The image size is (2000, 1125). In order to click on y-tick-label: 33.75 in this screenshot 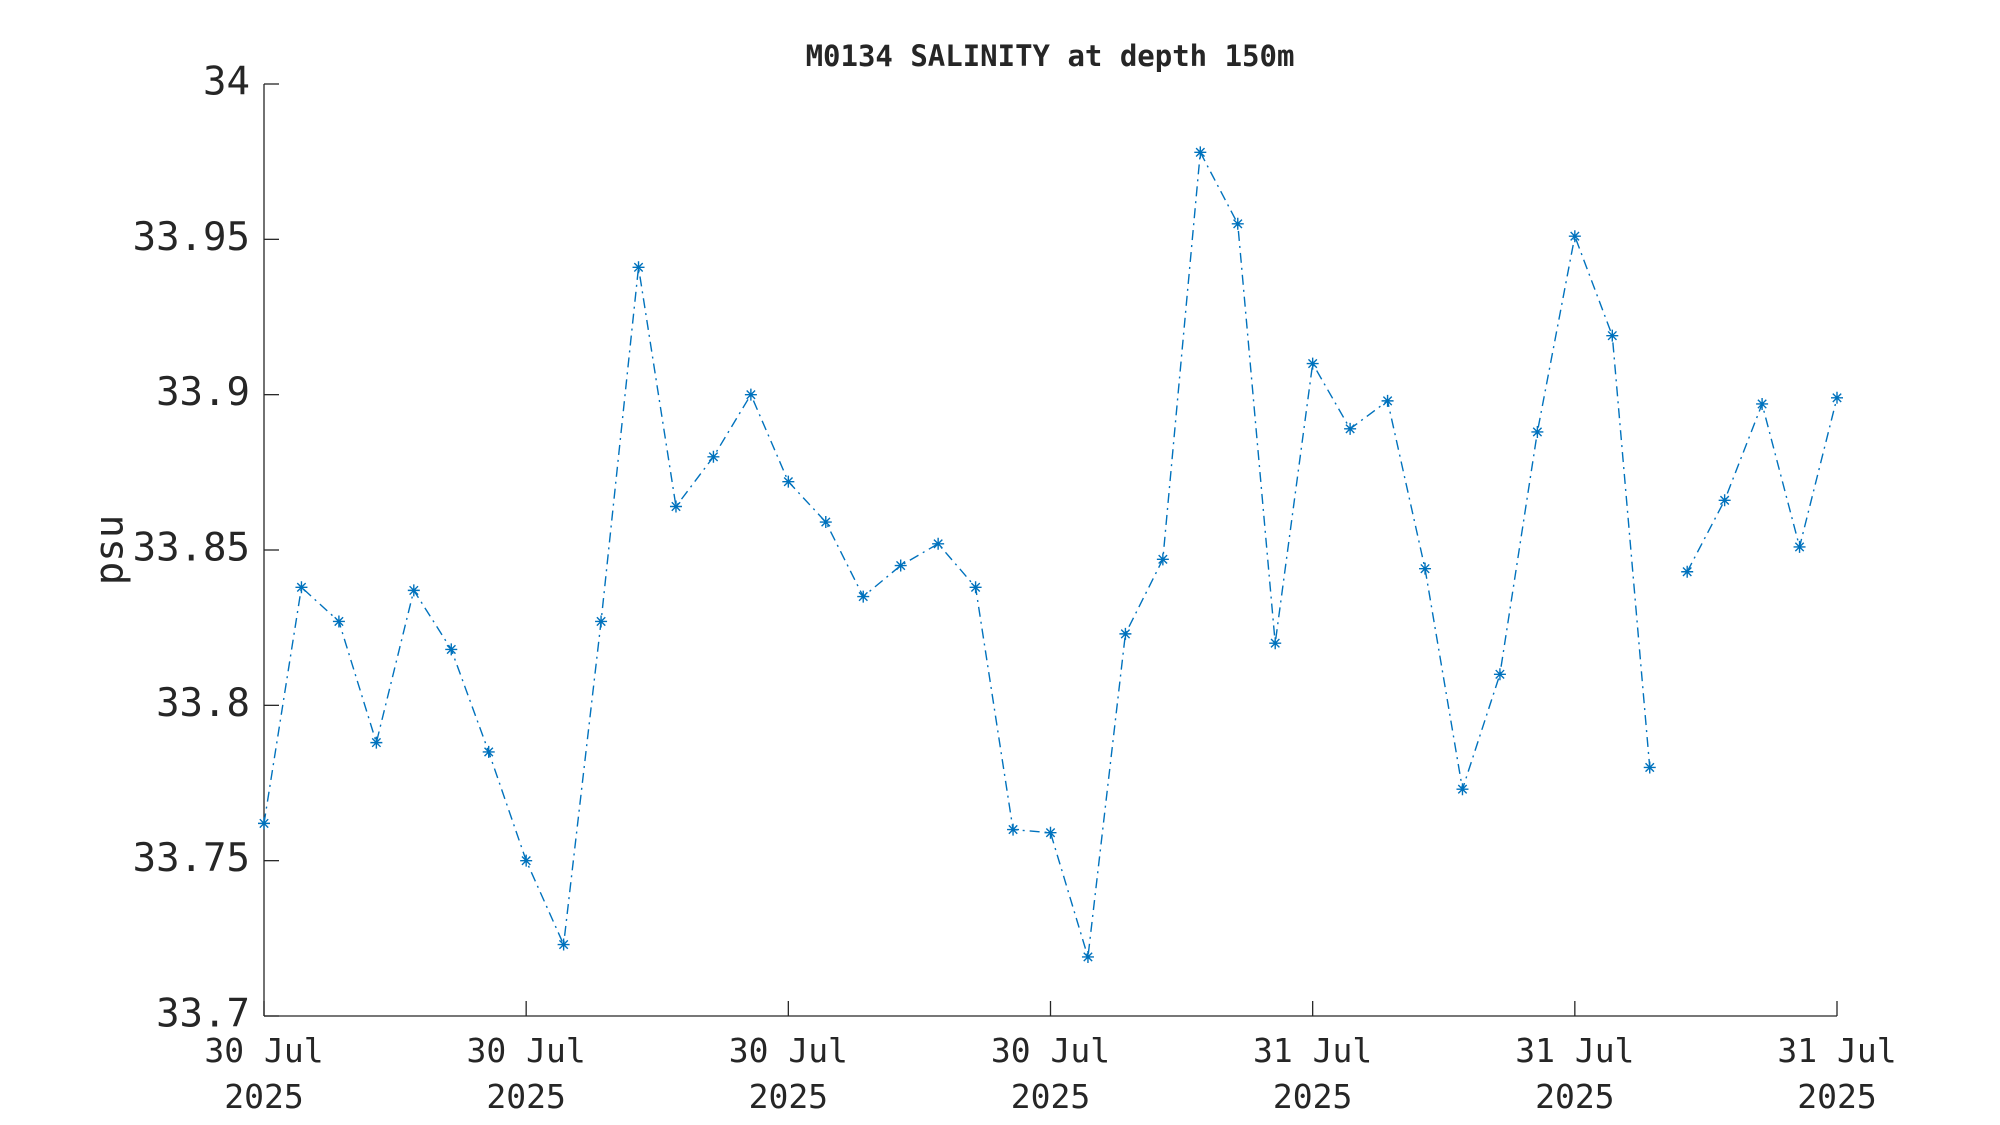, I will do `click(191, 858)`.